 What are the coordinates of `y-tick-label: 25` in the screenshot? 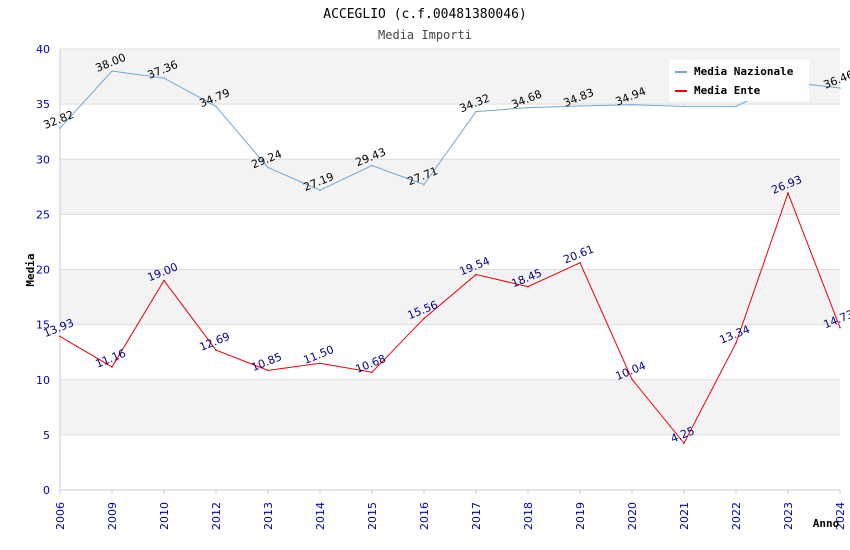 It's located at (43, 214).